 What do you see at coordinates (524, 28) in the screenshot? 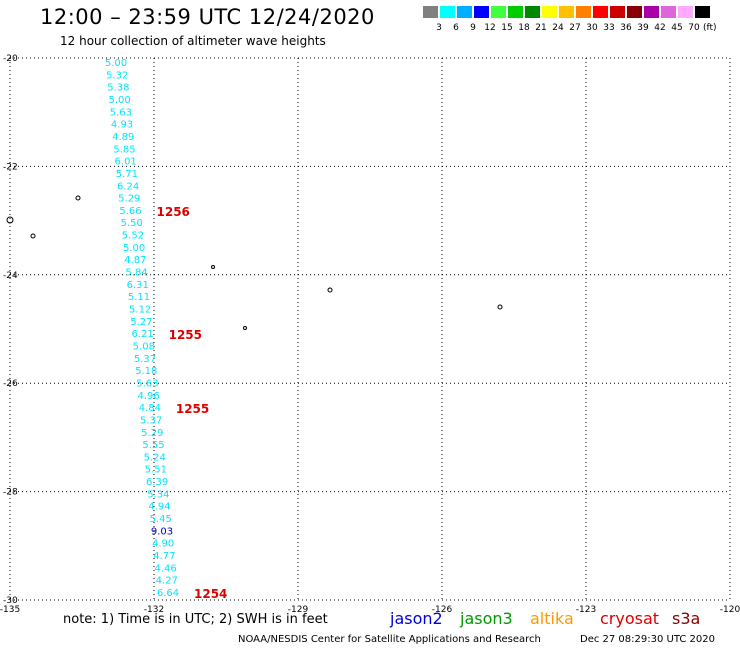
I see `colorbar-label: 18` at bounding box center [524, 28].